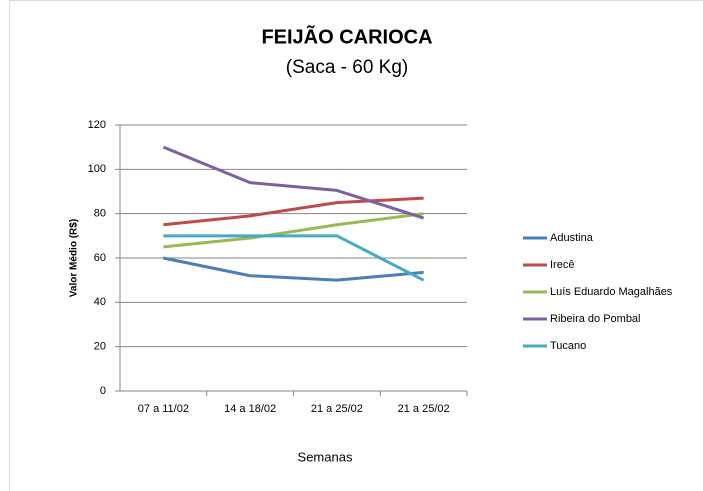  I want to click on y-tick-label: 100, so click(97, 169).